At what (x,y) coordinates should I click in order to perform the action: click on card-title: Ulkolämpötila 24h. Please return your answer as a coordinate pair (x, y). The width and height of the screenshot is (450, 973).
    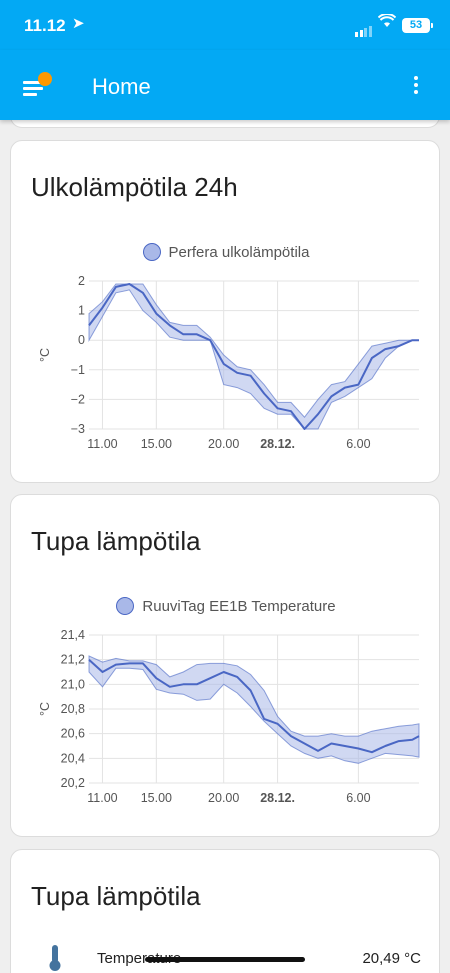
    Looking at the image, I should click on (134, 187).